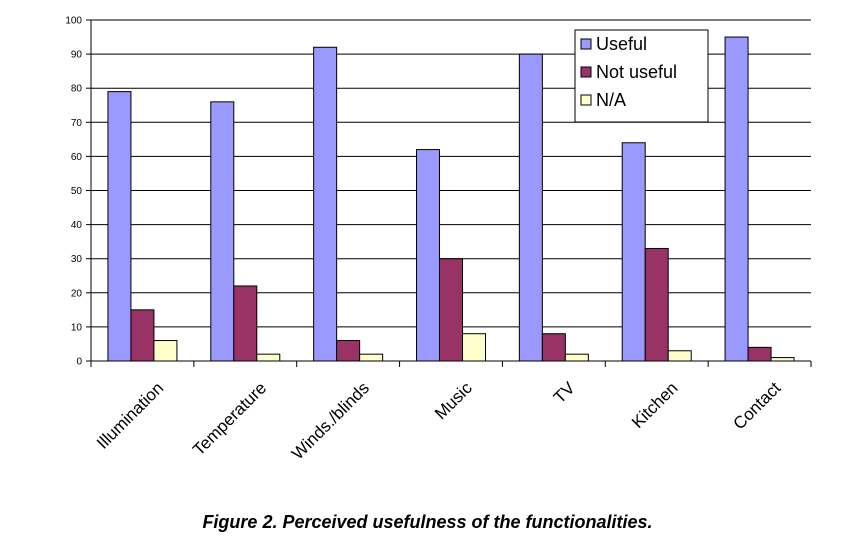 The height and width of the screenshot is (552, 855). What do you see at coordinates (77, 327) in the screenshot?
I see `y-tick-label-10: 10` at bounding box center [77, 327].